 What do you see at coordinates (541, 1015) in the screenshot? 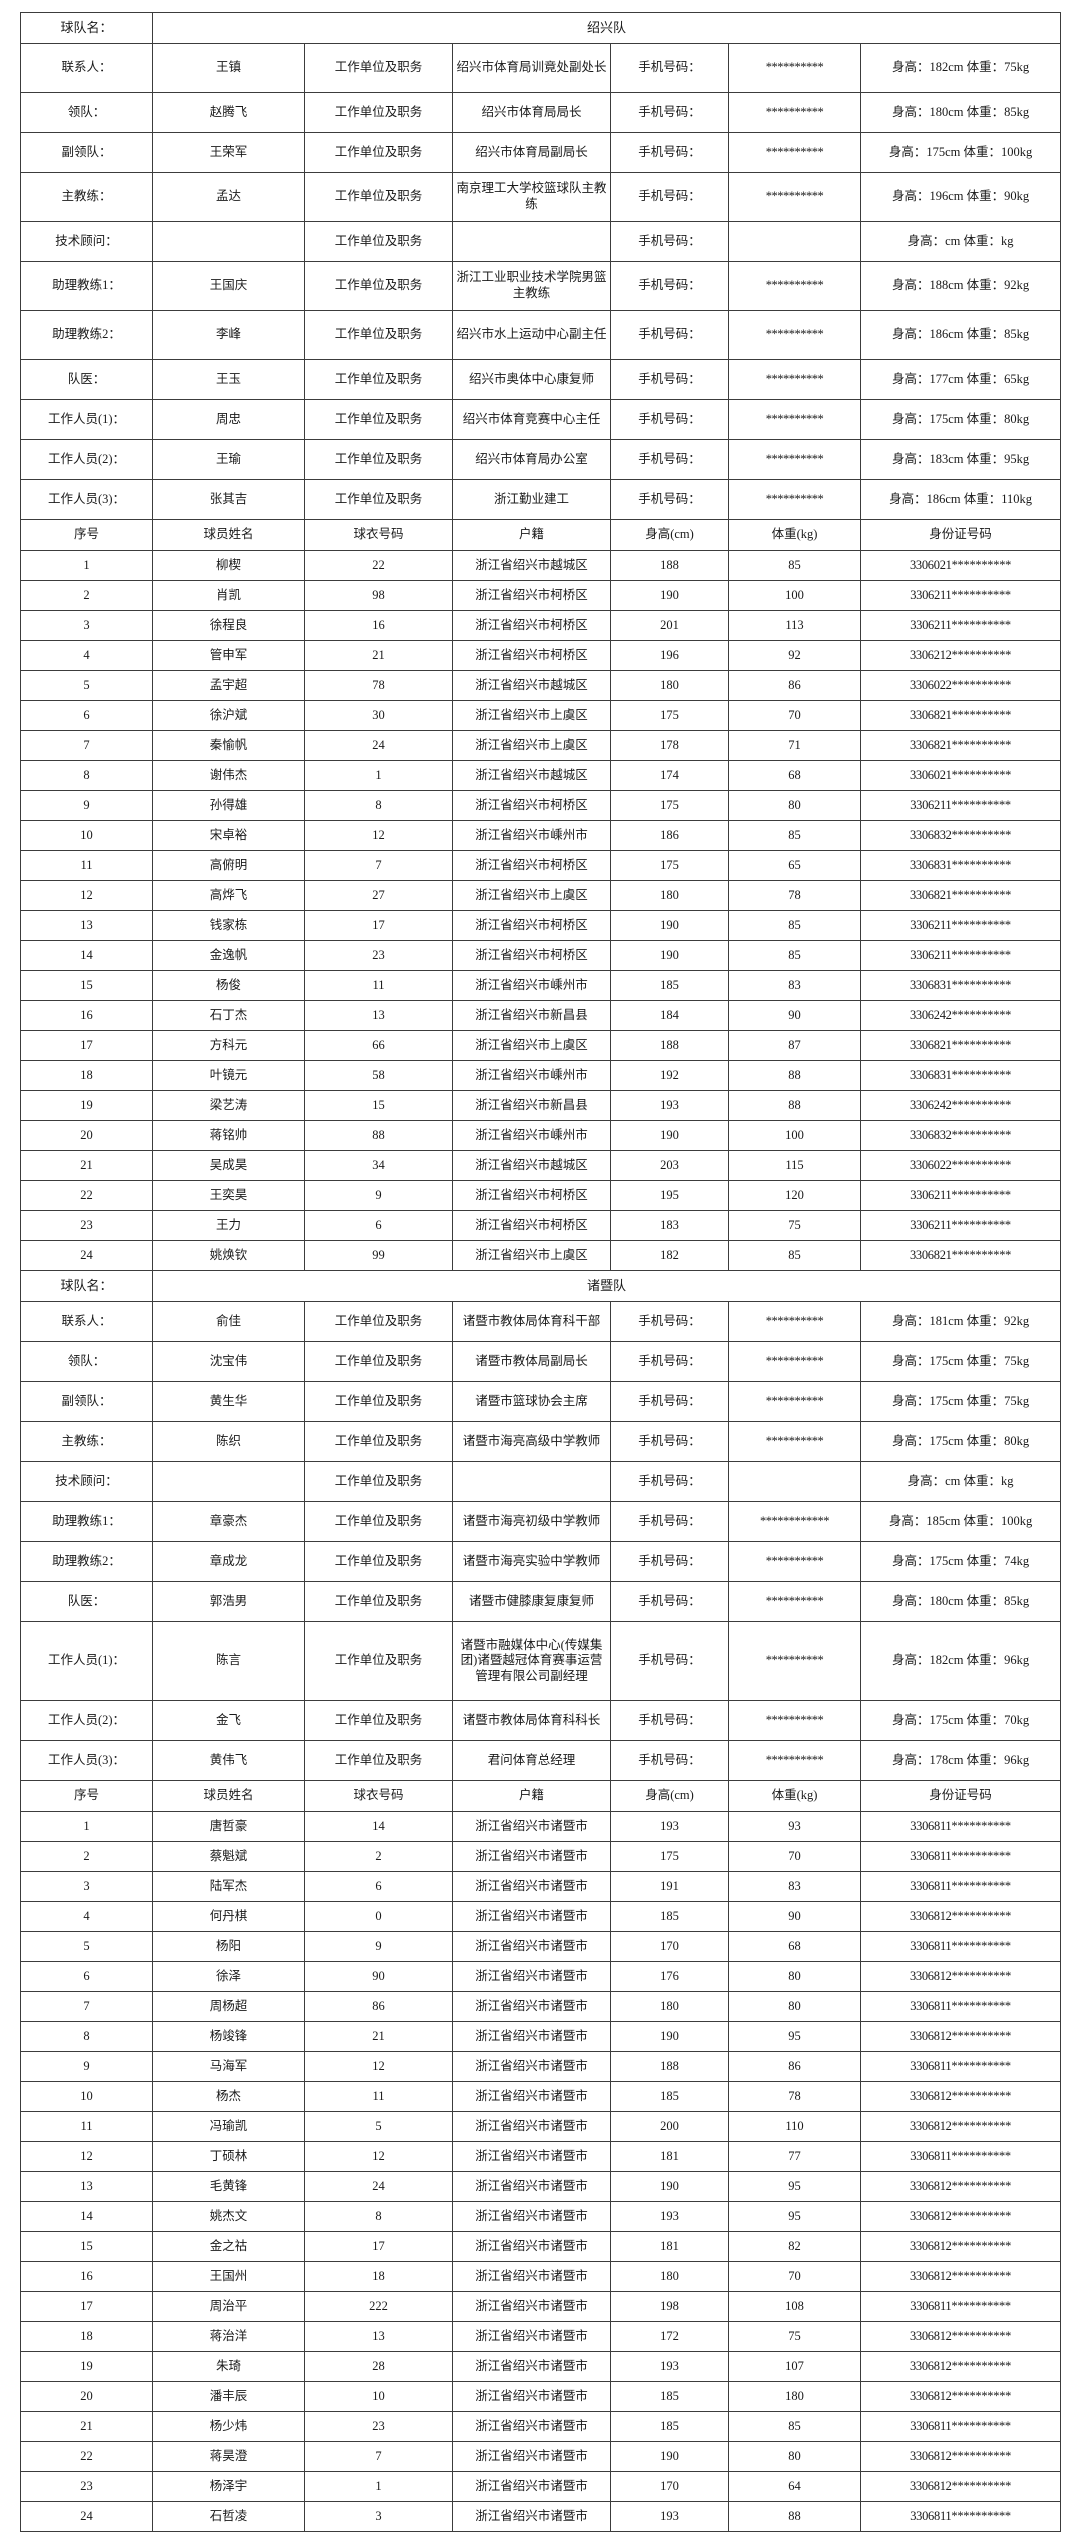
I see `player-row: 16 石丁杰 13 浙江省绍兴市新昌县 184 90 3306242**********` at bounding box center [541, 1015].